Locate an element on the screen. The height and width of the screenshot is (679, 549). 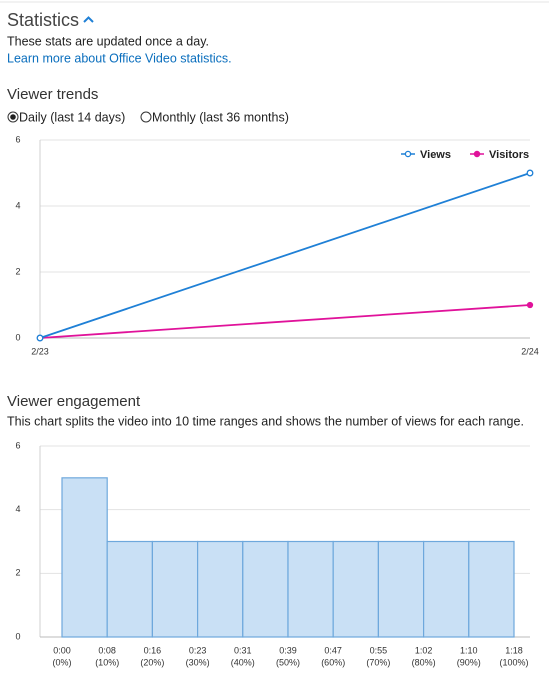
x-tick-label: 0:00 is located at coordinates (62, 650).